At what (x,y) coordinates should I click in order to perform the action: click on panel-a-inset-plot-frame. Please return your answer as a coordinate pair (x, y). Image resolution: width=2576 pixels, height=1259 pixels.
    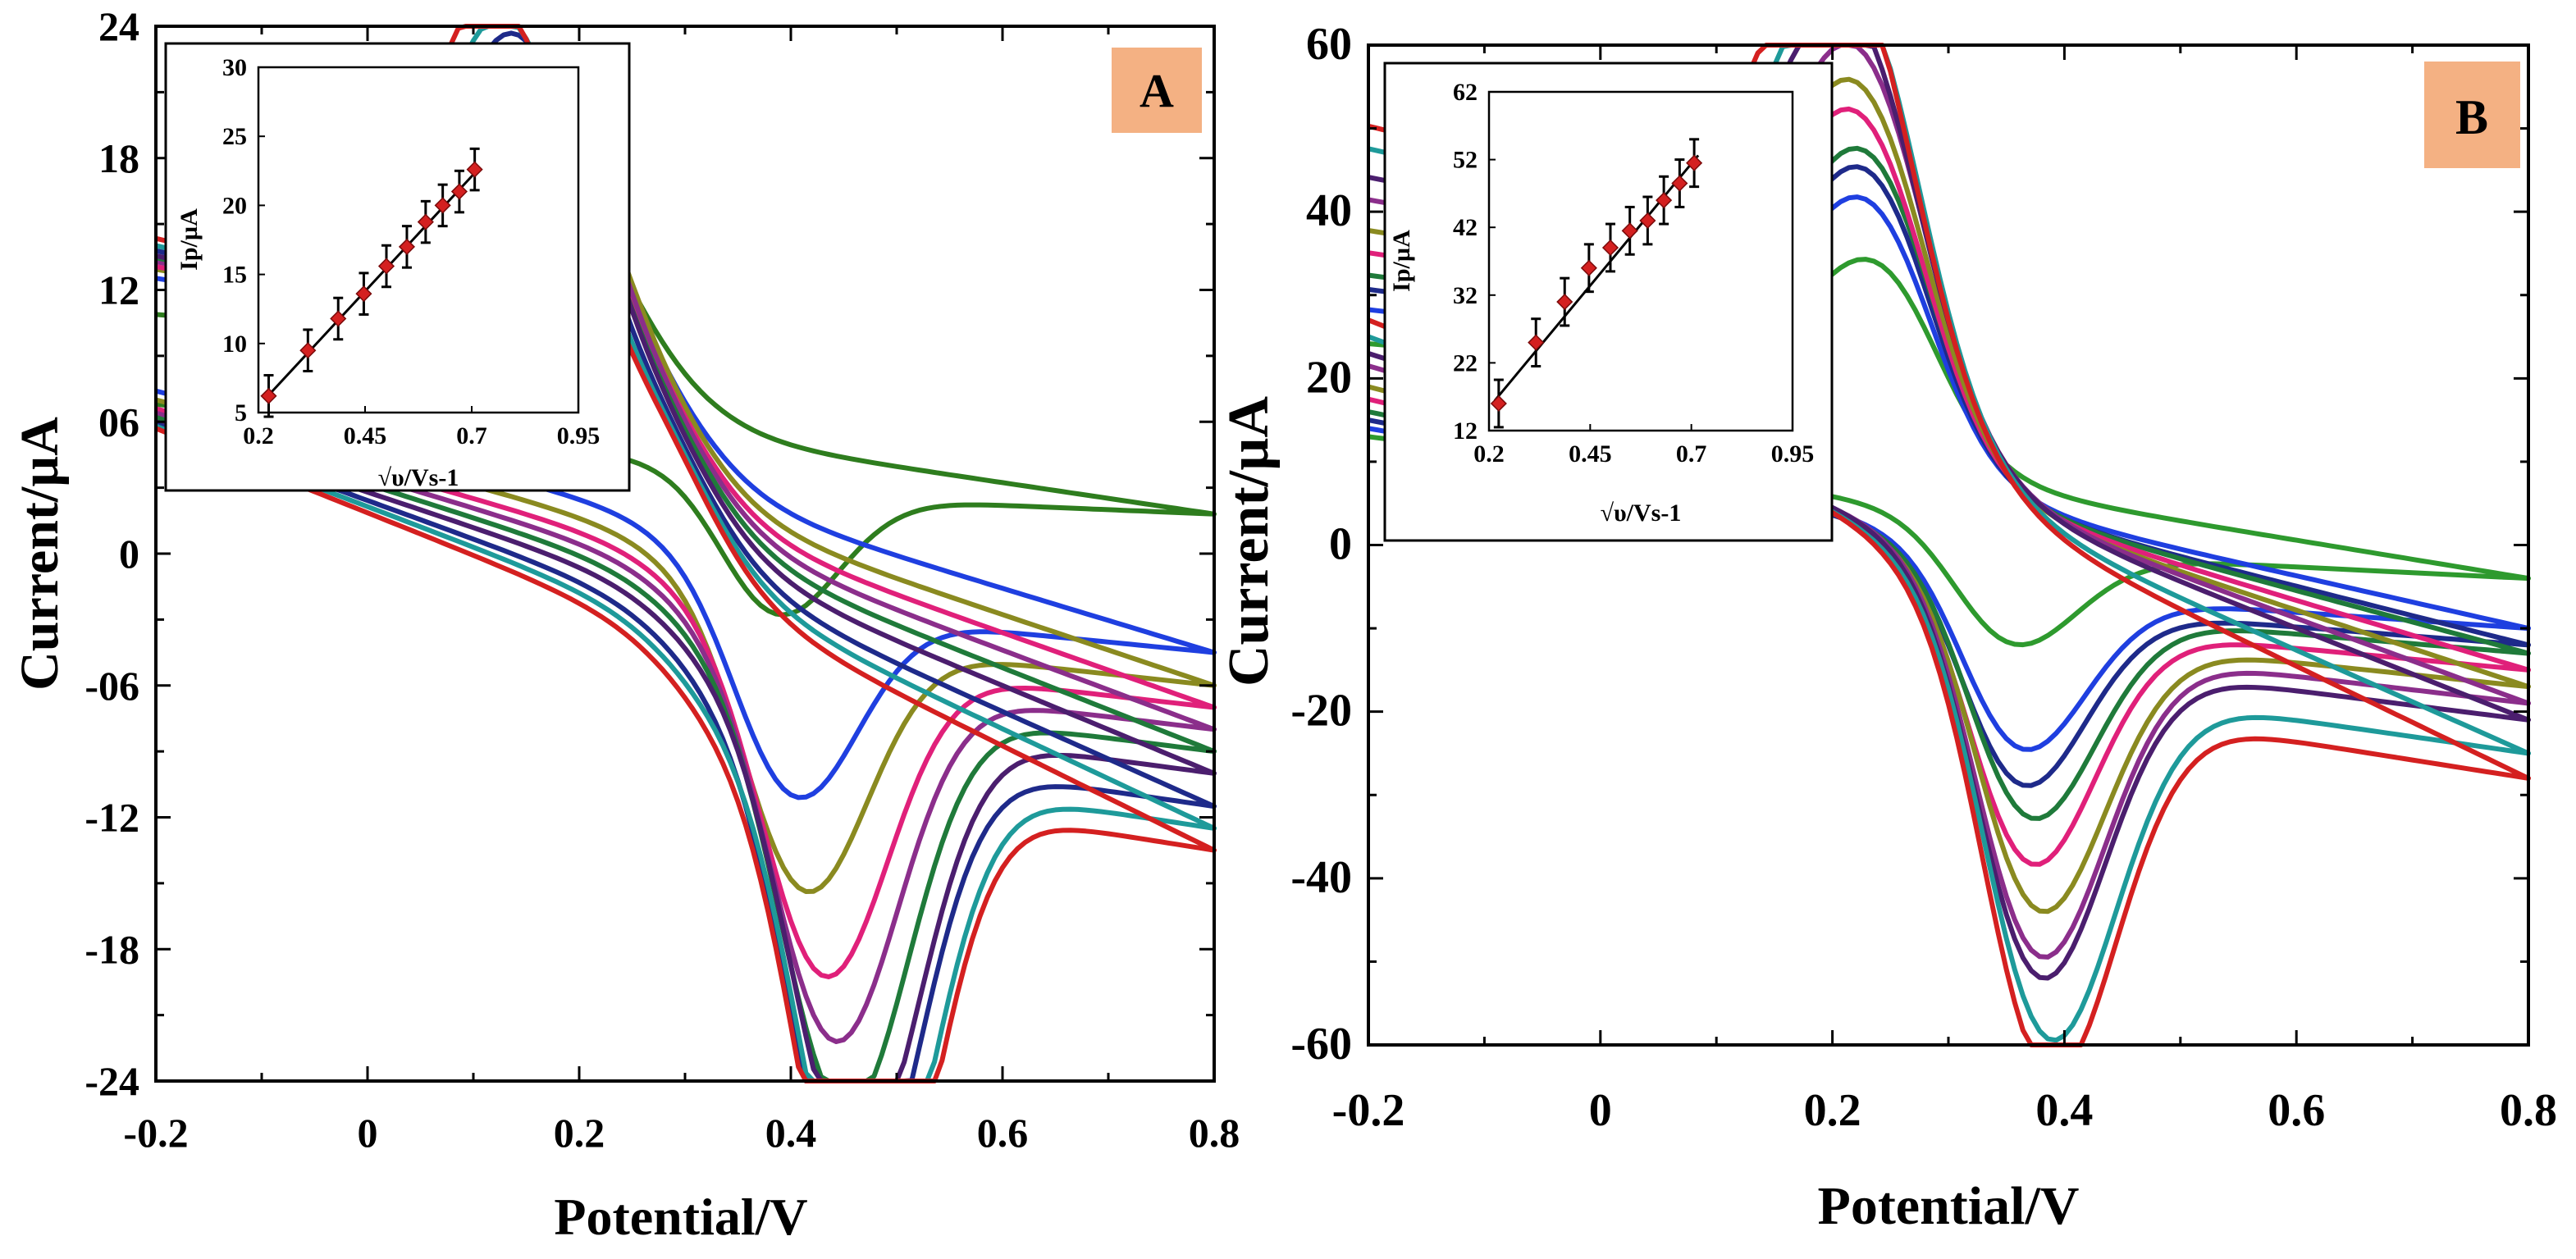
    Looking at the image, I should click on (419, 240).